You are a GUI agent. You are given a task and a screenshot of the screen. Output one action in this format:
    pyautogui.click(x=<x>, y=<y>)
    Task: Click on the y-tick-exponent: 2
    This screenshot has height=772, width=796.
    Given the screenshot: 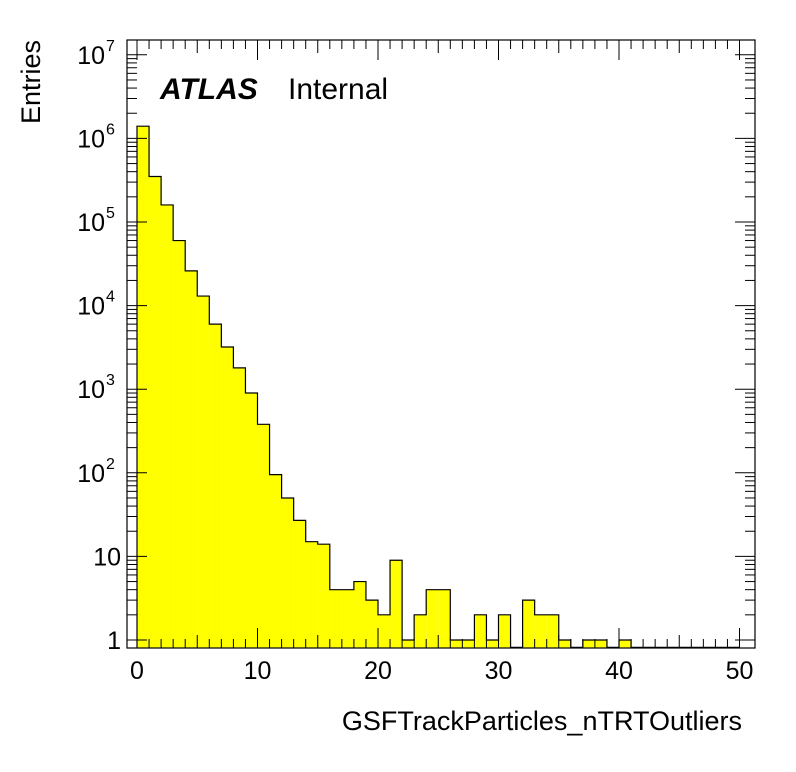 What is the action you would take?
    pyautogui.click(x=110, y=464)
    